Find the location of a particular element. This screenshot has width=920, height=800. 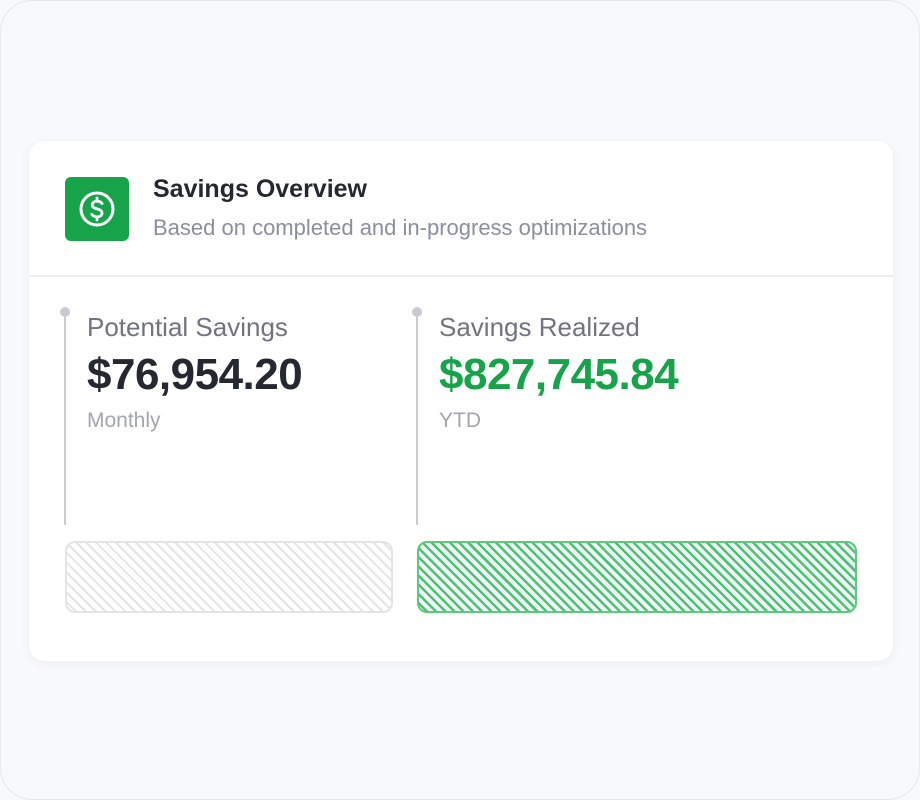

metric-label: Potential Savings is located at coordinates (187, 327).